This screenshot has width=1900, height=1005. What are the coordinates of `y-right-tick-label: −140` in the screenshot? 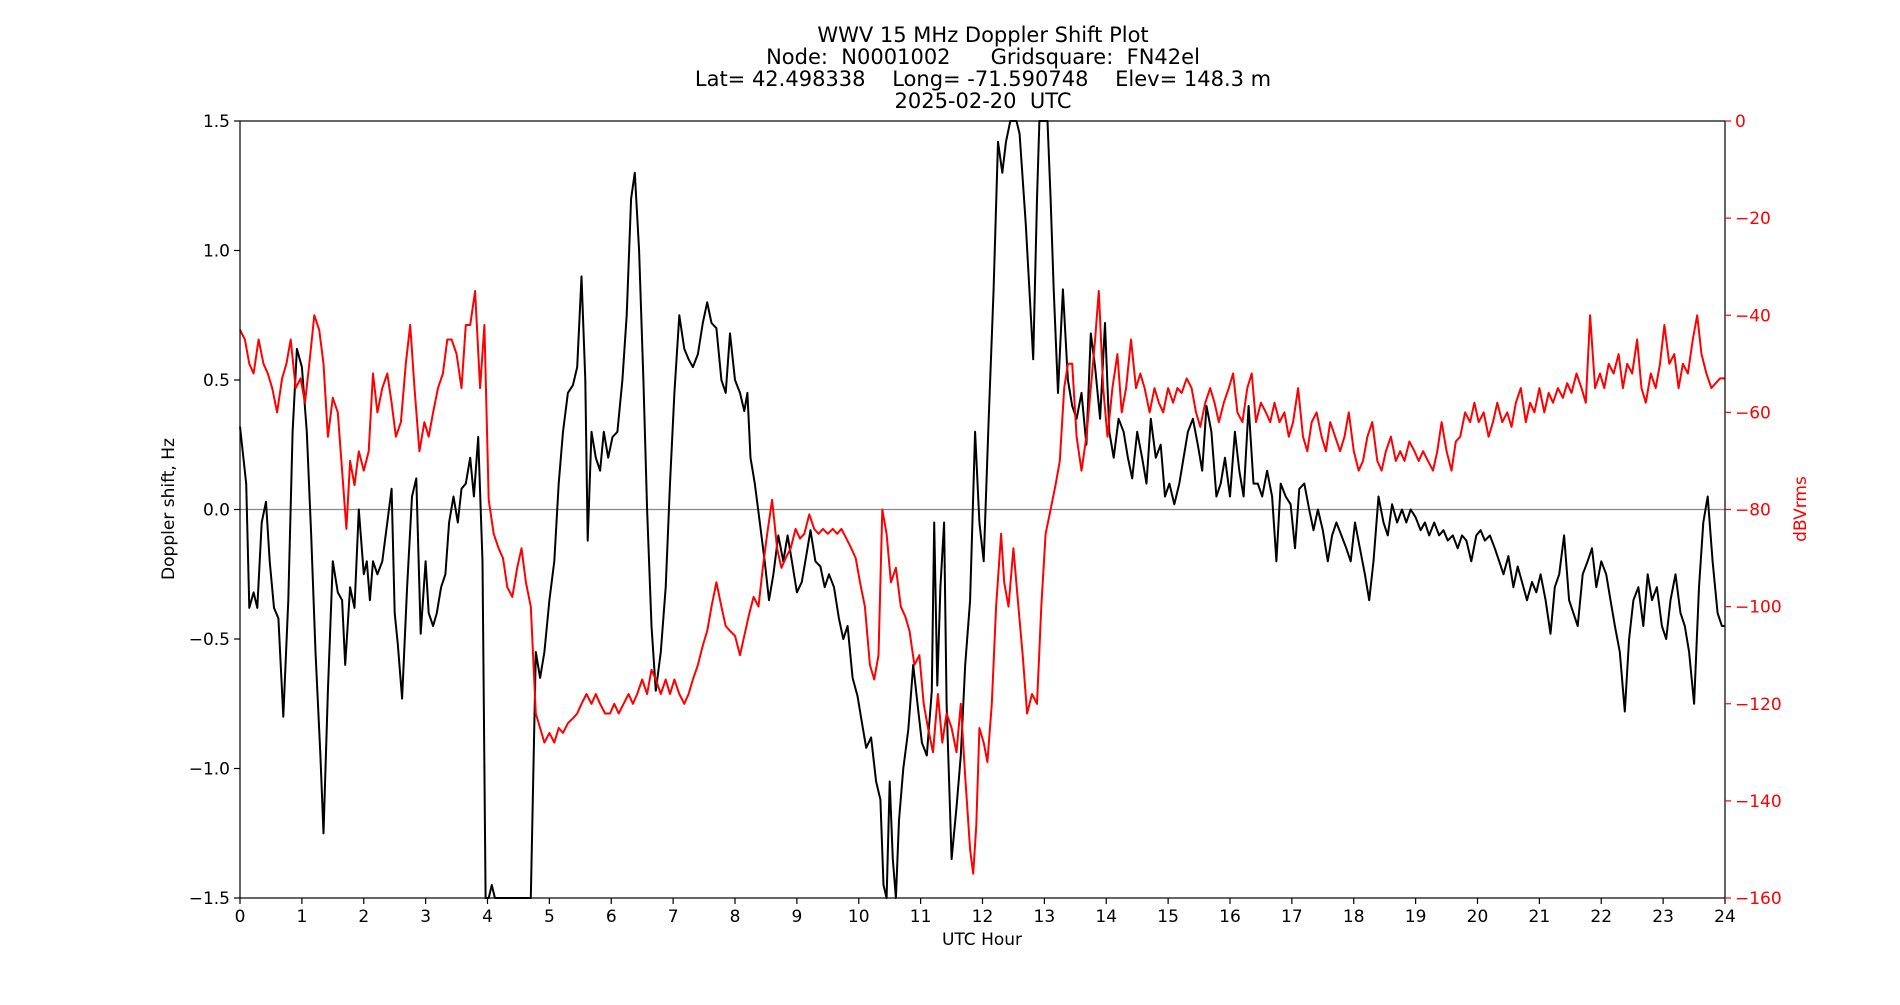 It's located at (1758, 802).